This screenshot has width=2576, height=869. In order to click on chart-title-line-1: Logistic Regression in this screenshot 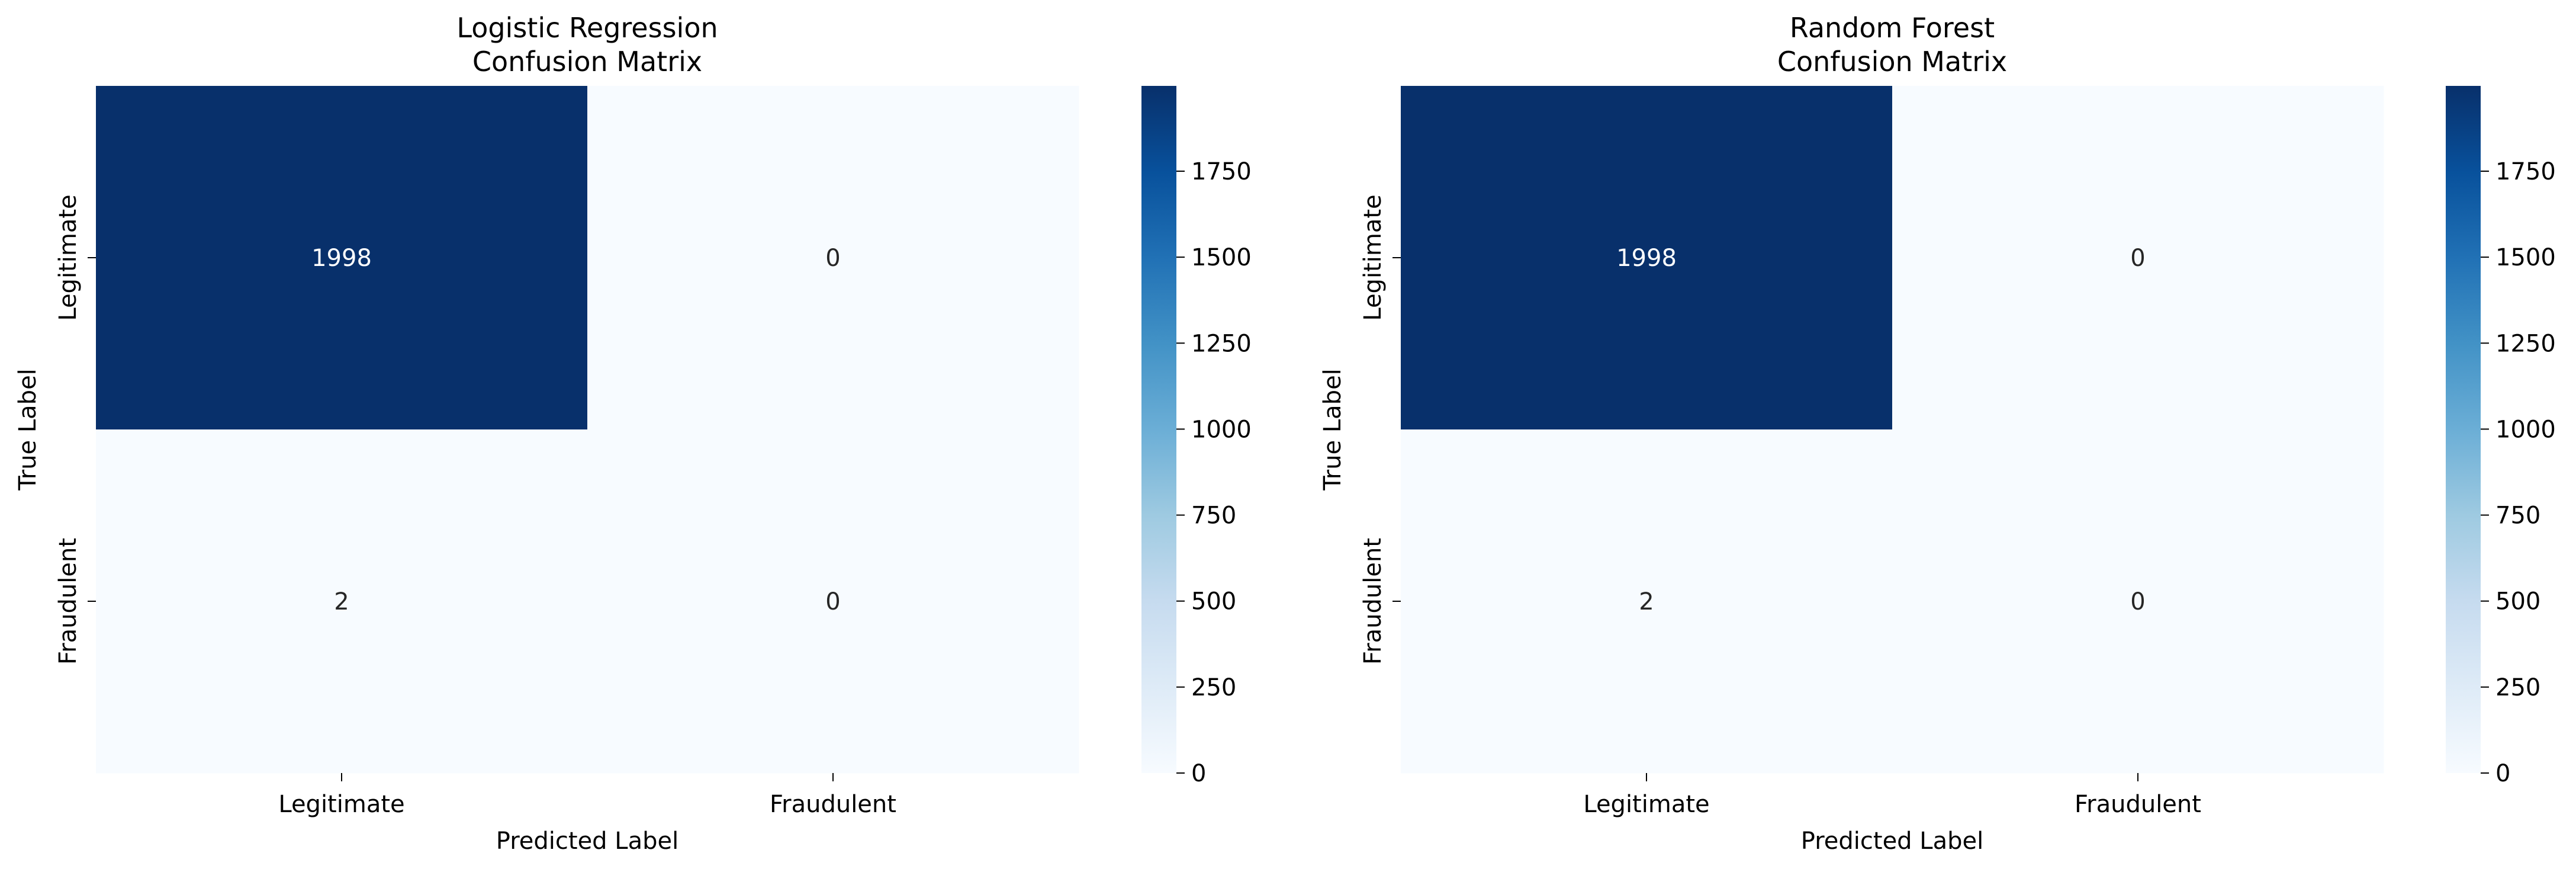, I will do `click(587, 28)`.